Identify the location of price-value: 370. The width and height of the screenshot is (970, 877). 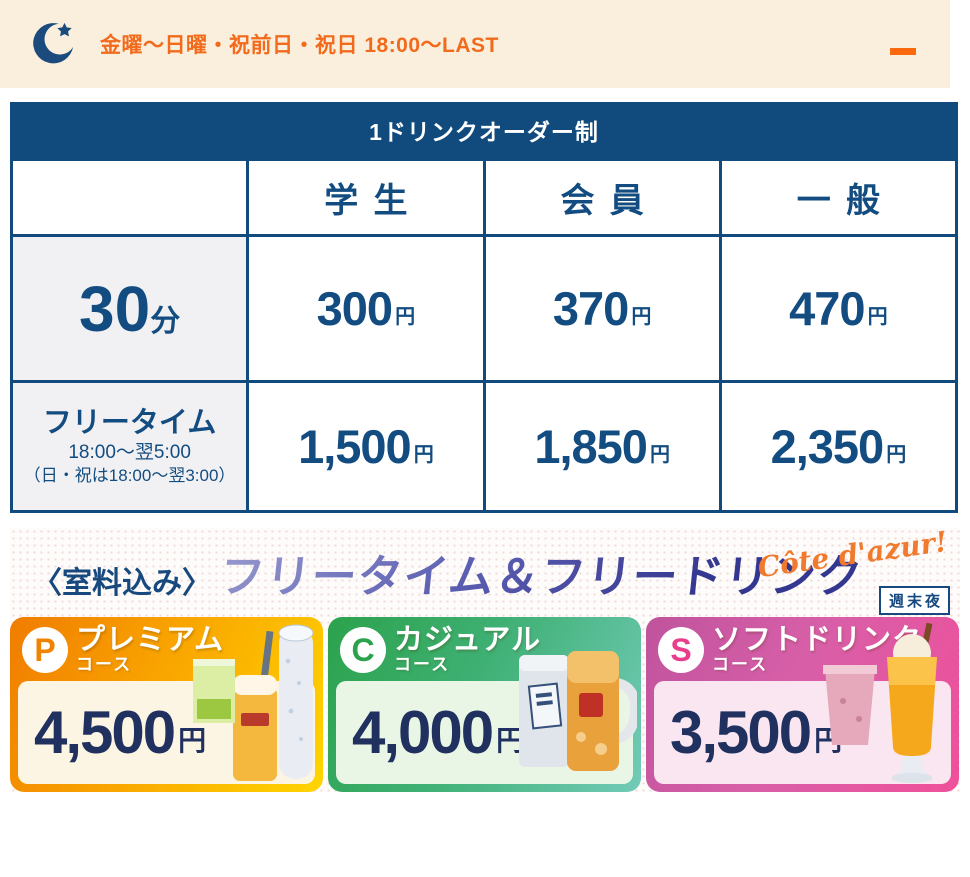
(590, 308).